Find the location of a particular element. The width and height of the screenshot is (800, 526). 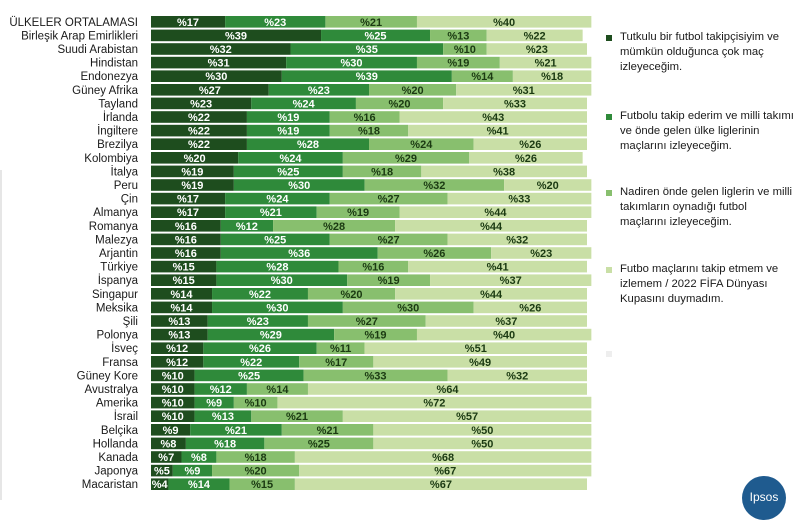

data-label: %41 is located at coordinates (498, 132).